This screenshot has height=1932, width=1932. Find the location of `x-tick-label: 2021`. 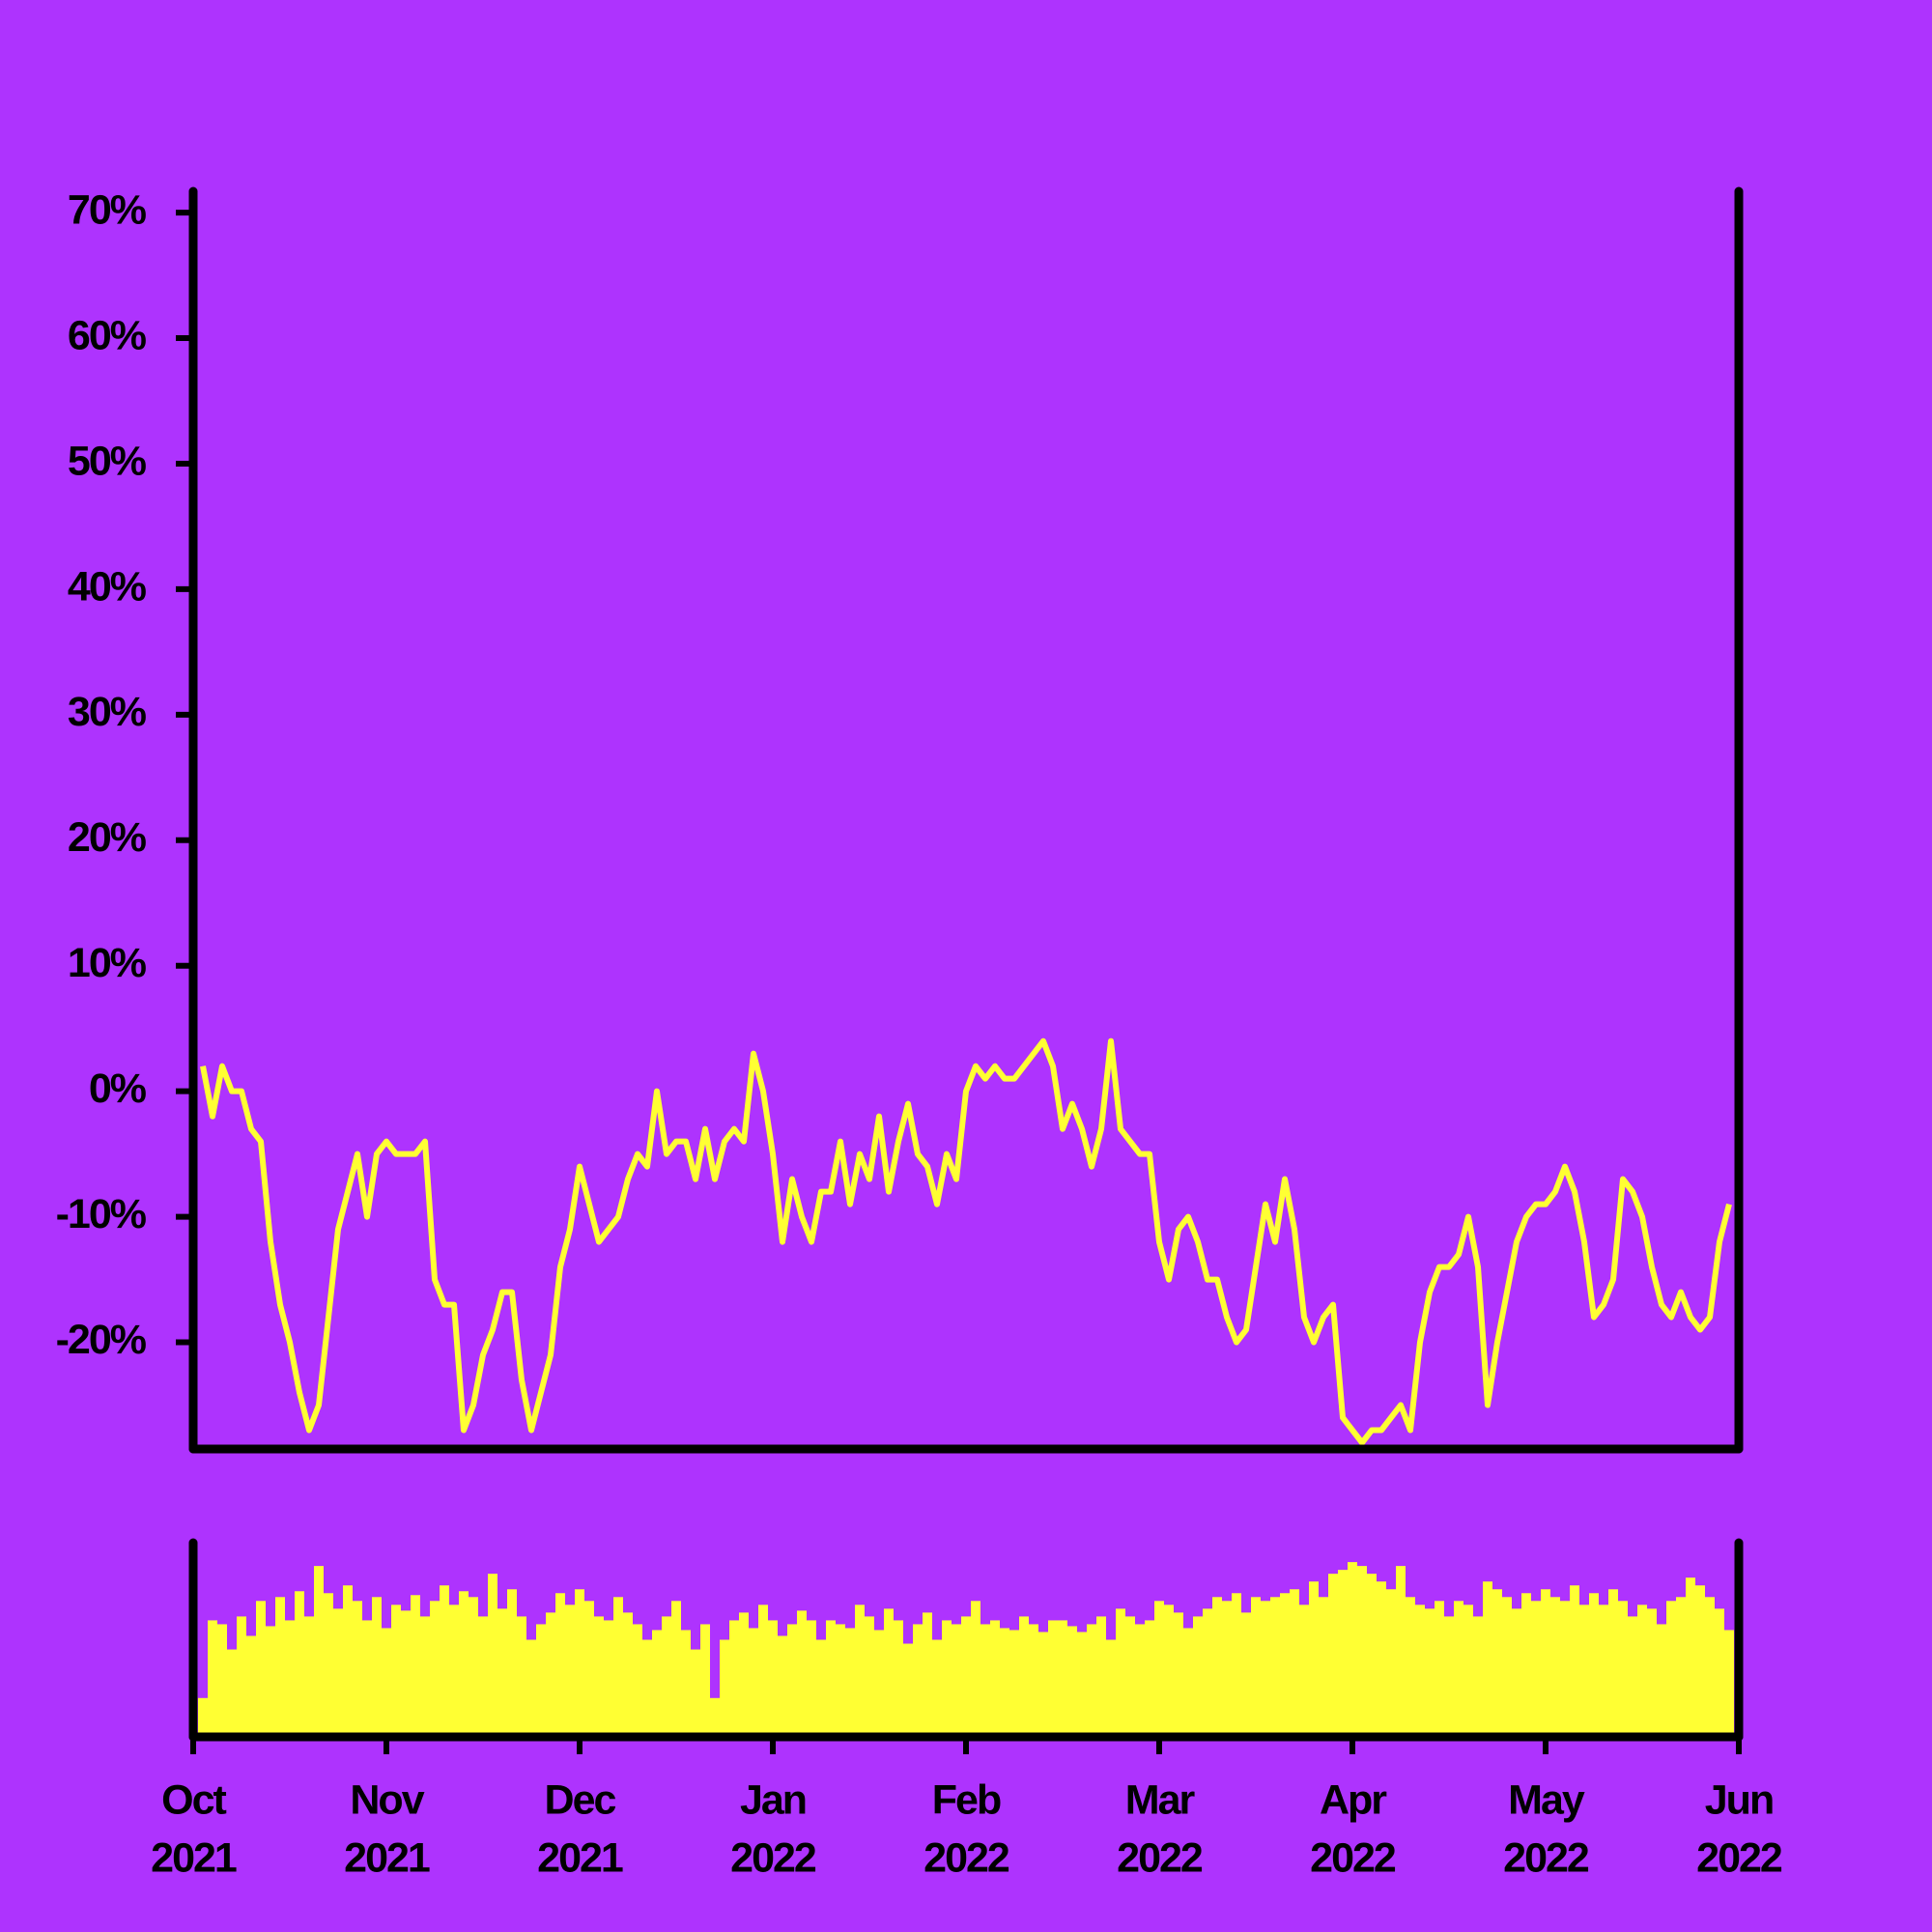

x-tick-label: 2021 is located at coordinates (387, 1857).